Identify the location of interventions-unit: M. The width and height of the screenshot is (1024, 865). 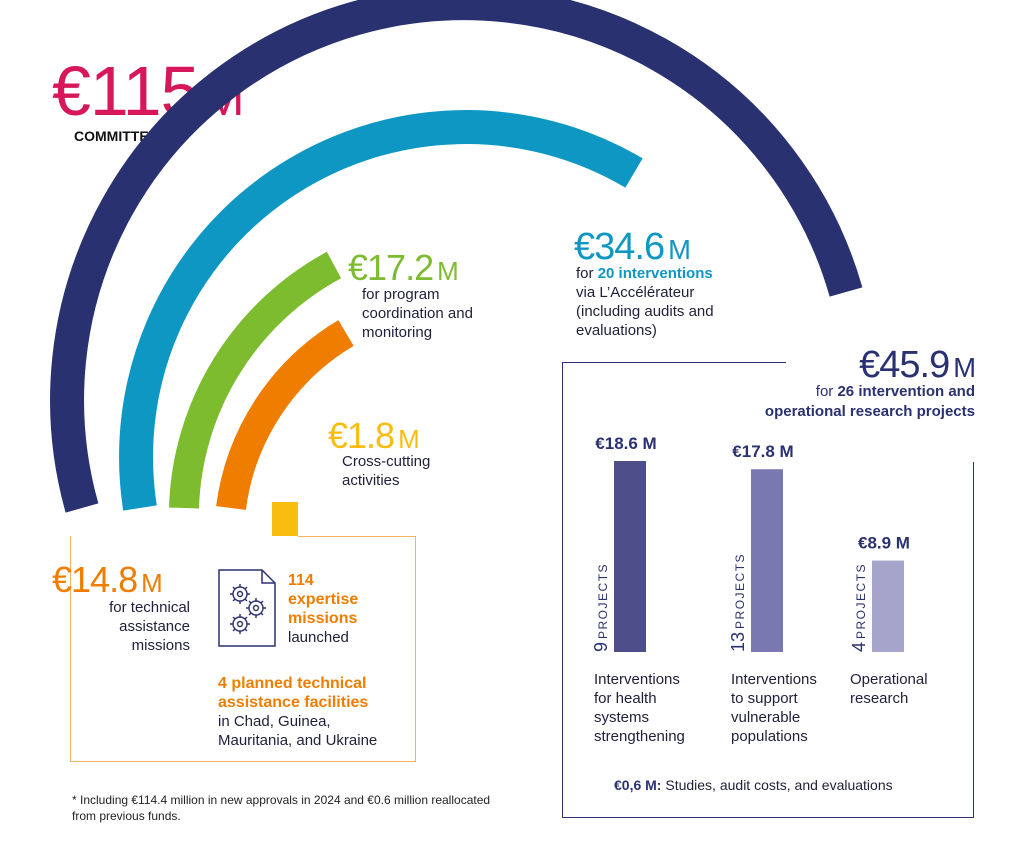
(679, 249).